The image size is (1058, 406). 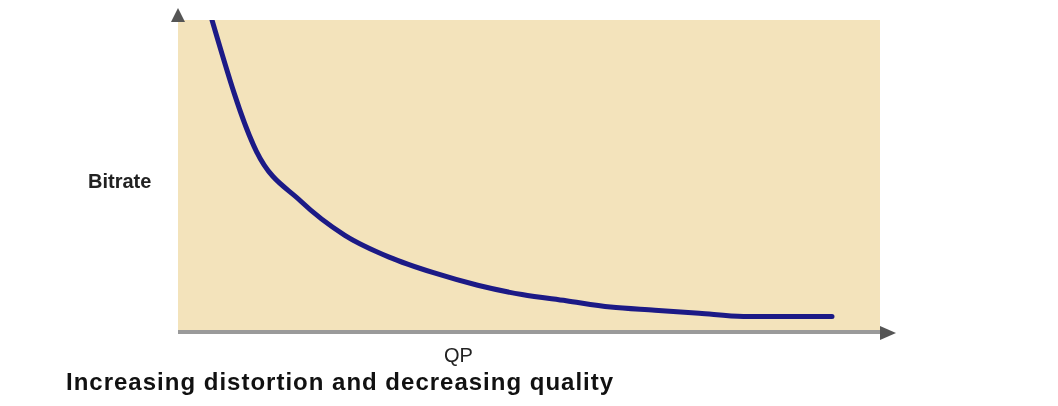 What do you see at coordinates (120, 181) in the screenshot?
I see `y-axis-title: Bitrate` at bounding box center [120, 181].